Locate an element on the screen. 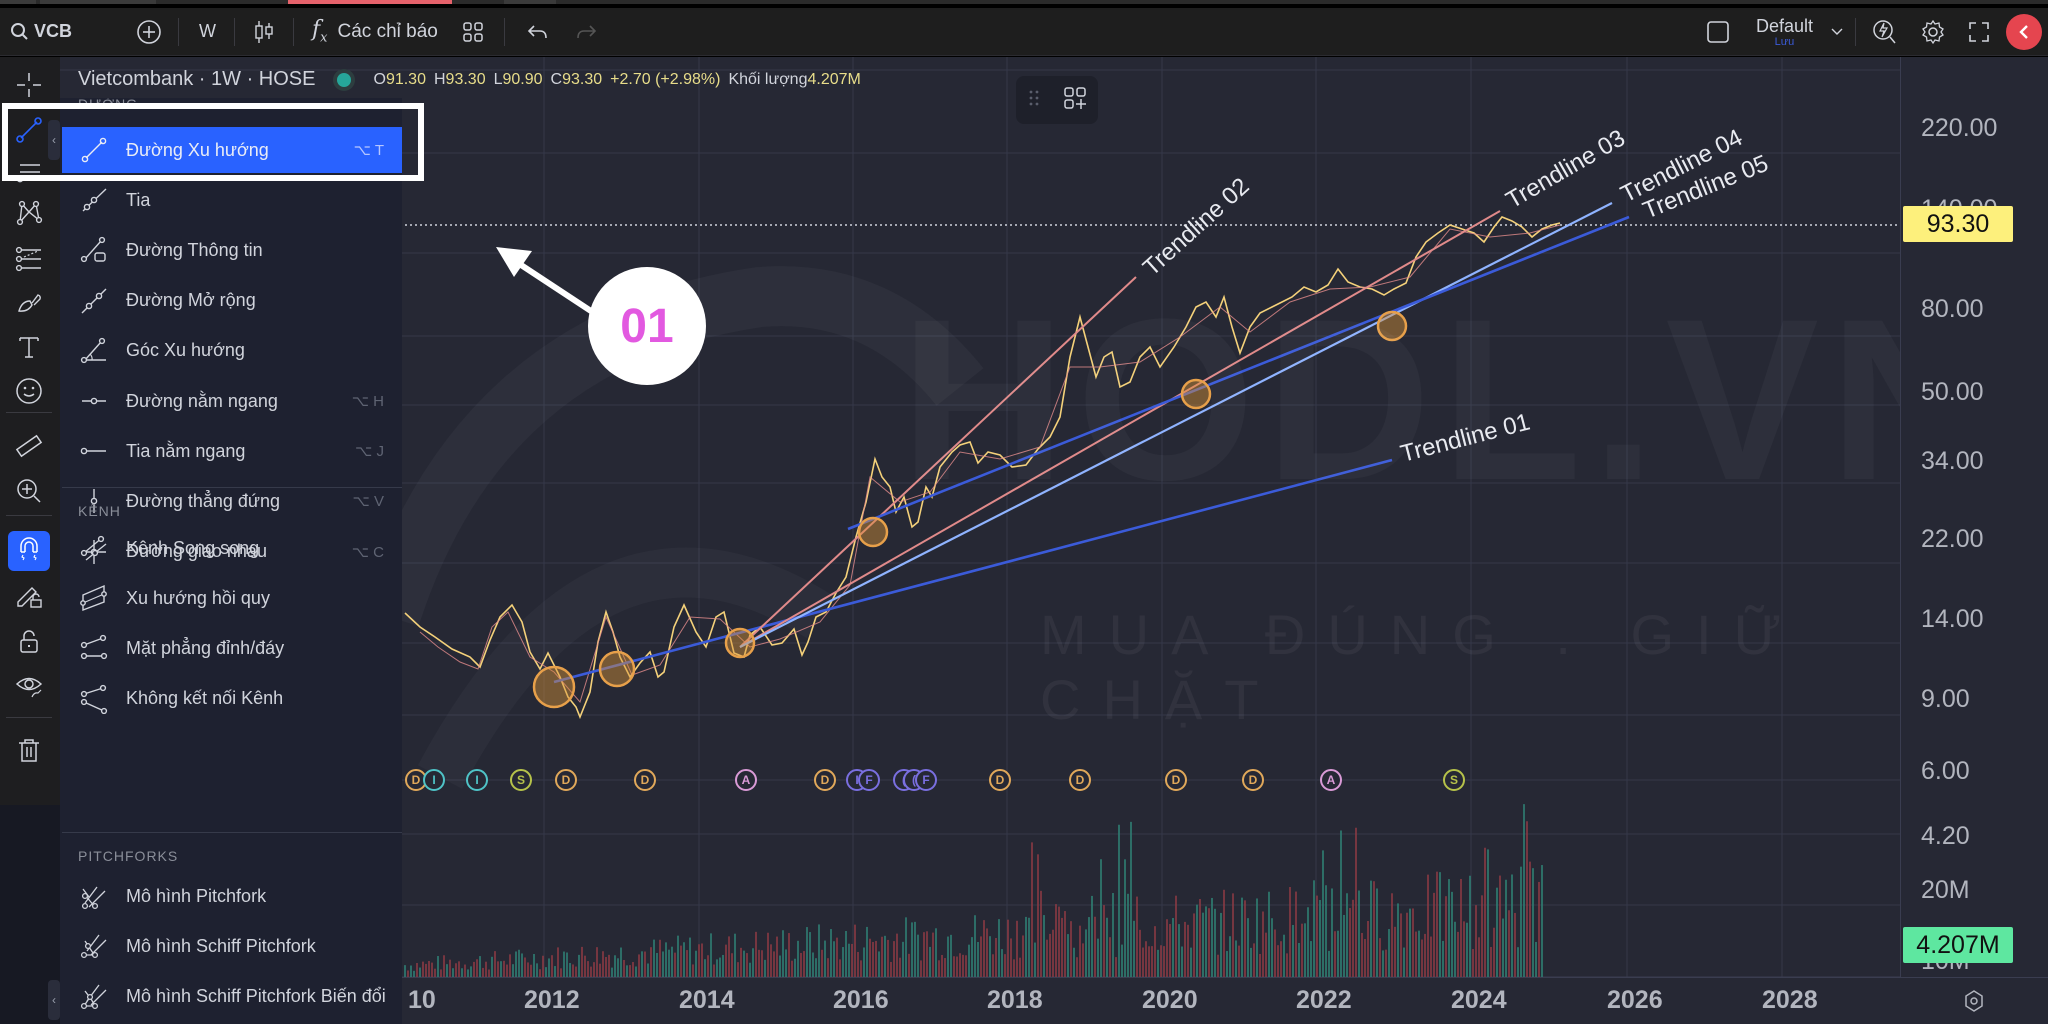 The image size is (2048, 1024). fullscreen-button is located at coordinates (1979, 32).